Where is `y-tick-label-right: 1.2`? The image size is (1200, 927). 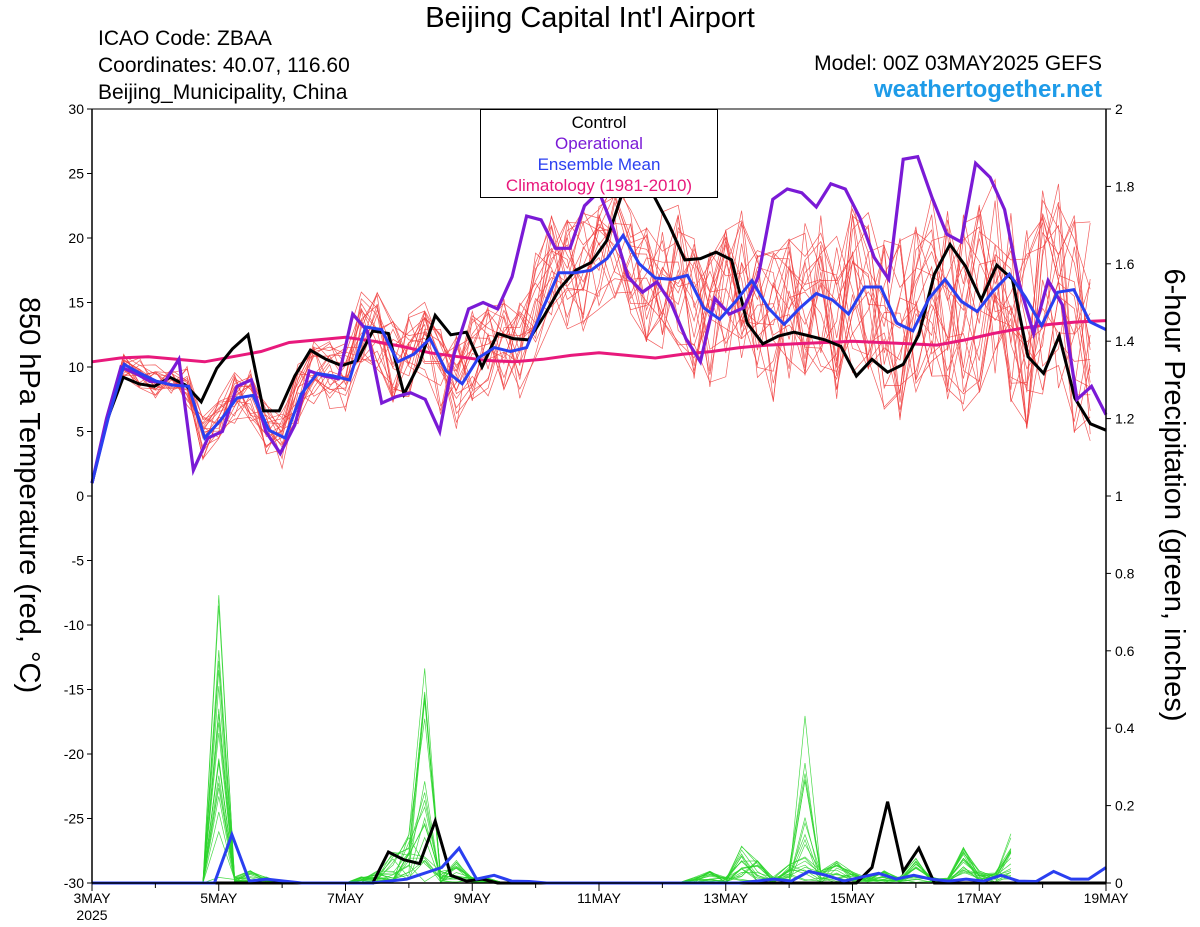 y-tick-label-right: 1.2 is located at coordinates (1125, 419).